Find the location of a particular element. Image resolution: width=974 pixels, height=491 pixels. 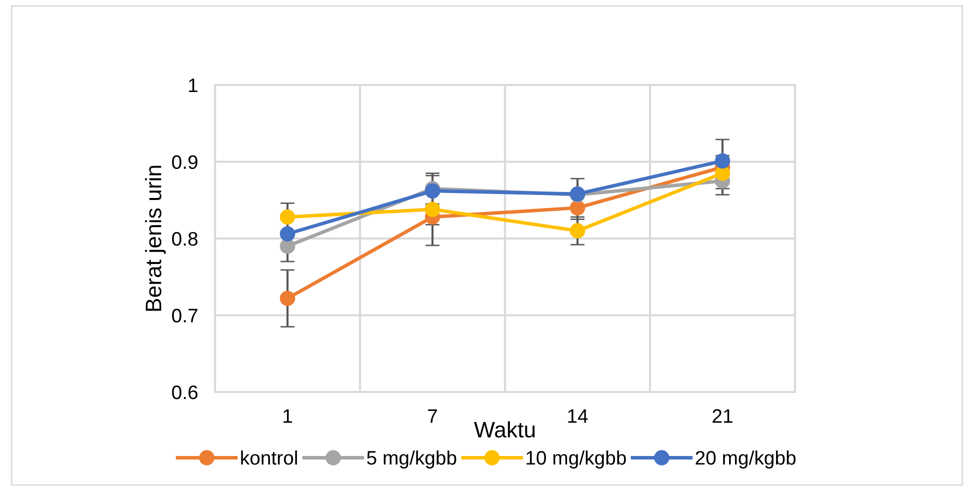

legend-label: 10 mg/kgbb is located at coordinates (576, 459).